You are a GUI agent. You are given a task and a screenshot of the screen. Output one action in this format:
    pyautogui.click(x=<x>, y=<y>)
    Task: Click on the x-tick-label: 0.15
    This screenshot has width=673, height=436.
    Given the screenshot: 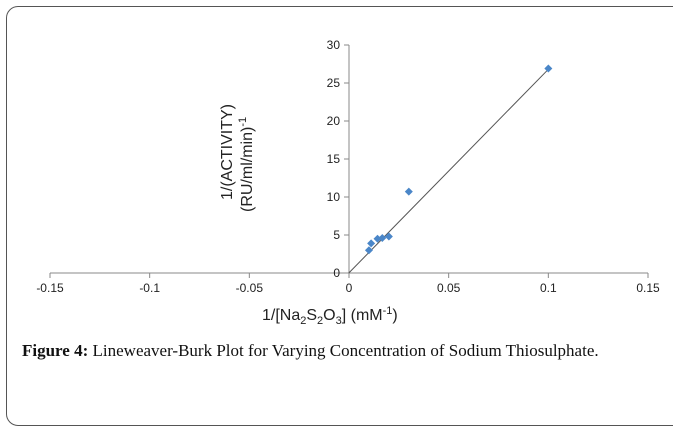 What is the action you would take?
    pyautogui.click(x=648, y=288)
    